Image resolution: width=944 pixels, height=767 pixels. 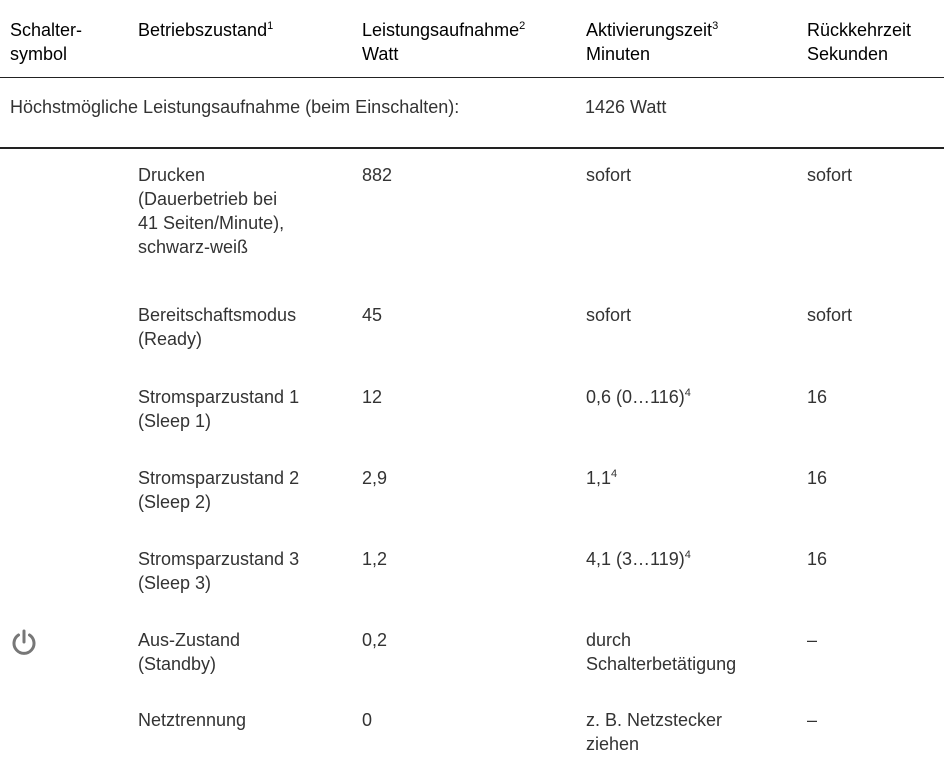 I want to click on line: durch, so click(x=661, y=640).